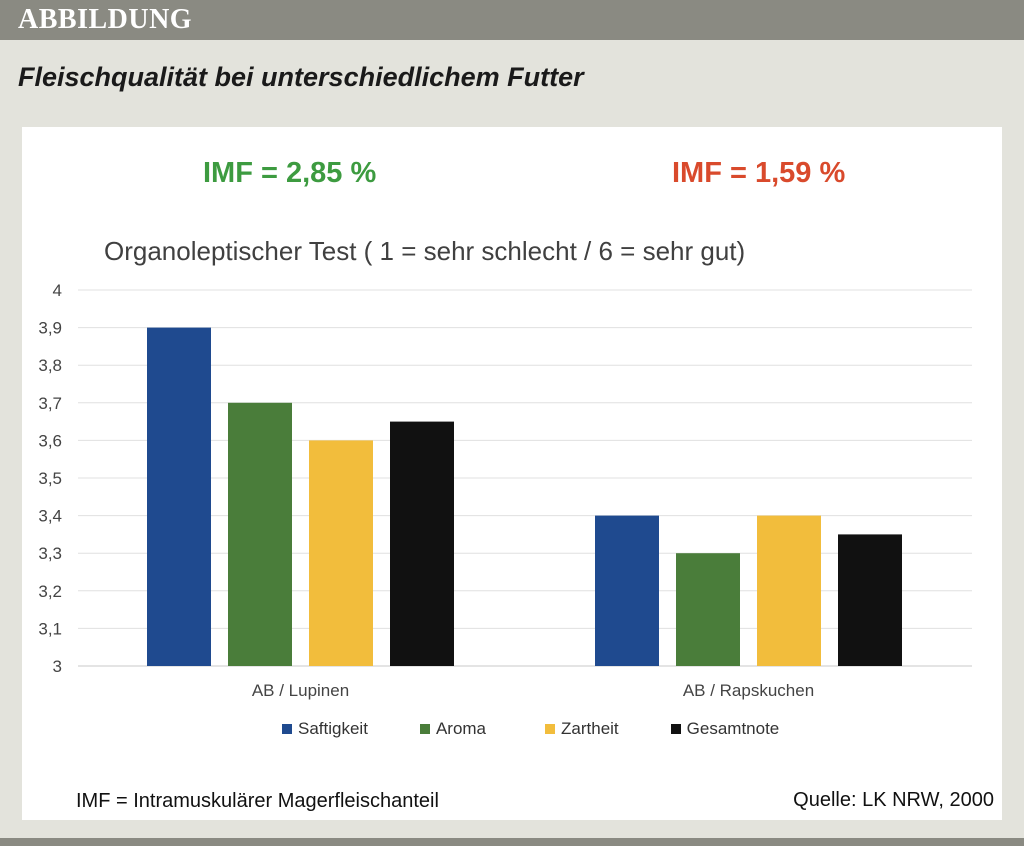 This screenshot has width=1024, height=846. What do you see at coordinates (893, 800) in the screenshot?
I see `source-note: Quelle: LK NRW, 2000` at bounding box center [893, 800].